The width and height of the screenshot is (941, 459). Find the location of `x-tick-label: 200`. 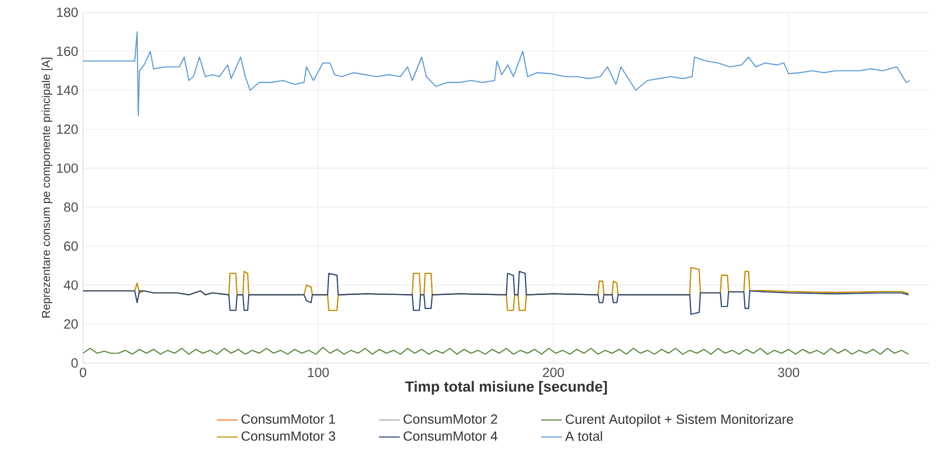

x-tick-label: 200 is located at coordinates (553, 373).